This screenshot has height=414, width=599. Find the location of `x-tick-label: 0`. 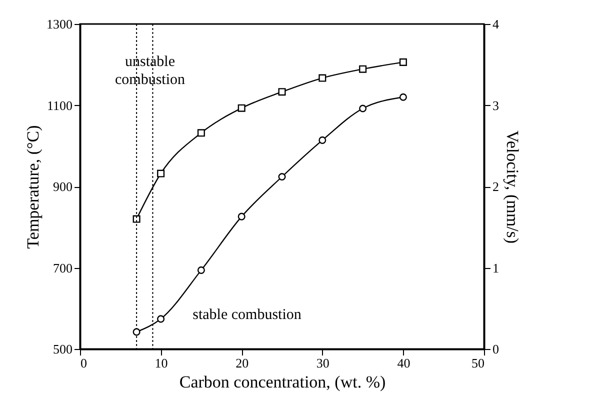

x-tick-label: 0 is located at coordinates (83, 363).